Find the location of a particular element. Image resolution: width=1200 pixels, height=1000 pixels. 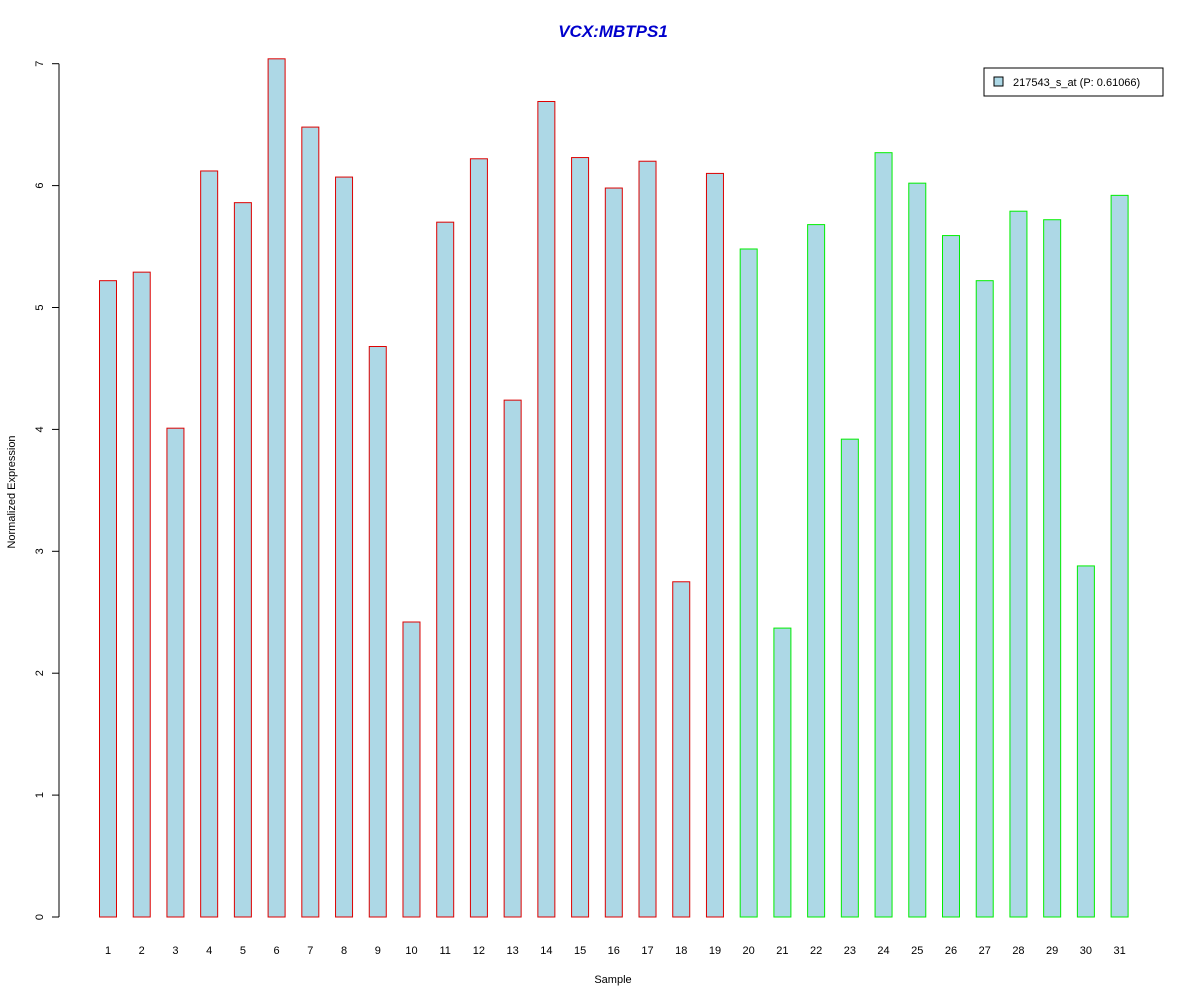

y-tick-label: 5 is located at coordinates (40, 307).